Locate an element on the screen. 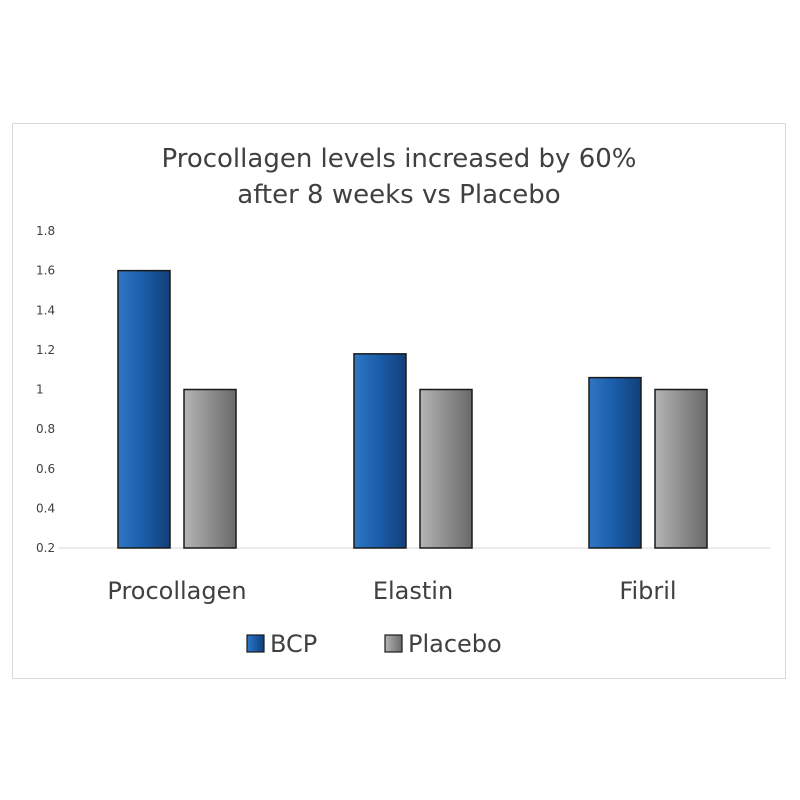 This screenshot has width=800, height=800. y-tick-label: 0.8 is located at coordinates (45, 429).